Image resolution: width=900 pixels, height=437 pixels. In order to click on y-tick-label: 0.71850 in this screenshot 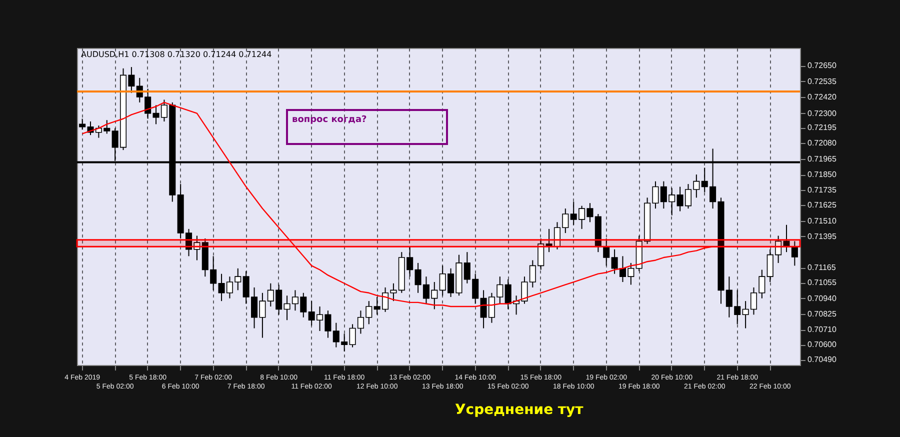, I will do `click(822, 175)`.